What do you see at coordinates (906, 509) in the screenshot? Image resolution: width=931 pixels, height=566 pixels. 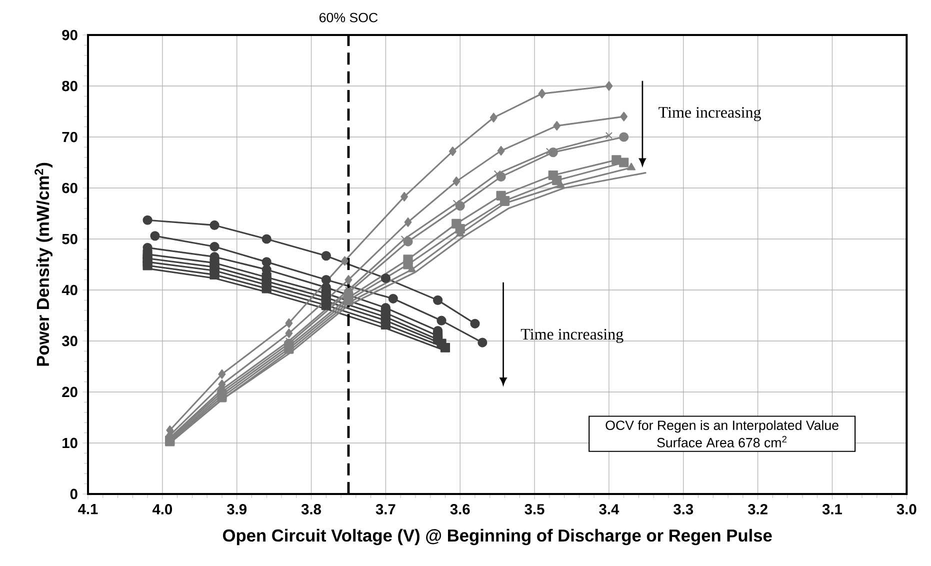 I see `x-tick-label: 3.0` at bounding box center [906, 509].